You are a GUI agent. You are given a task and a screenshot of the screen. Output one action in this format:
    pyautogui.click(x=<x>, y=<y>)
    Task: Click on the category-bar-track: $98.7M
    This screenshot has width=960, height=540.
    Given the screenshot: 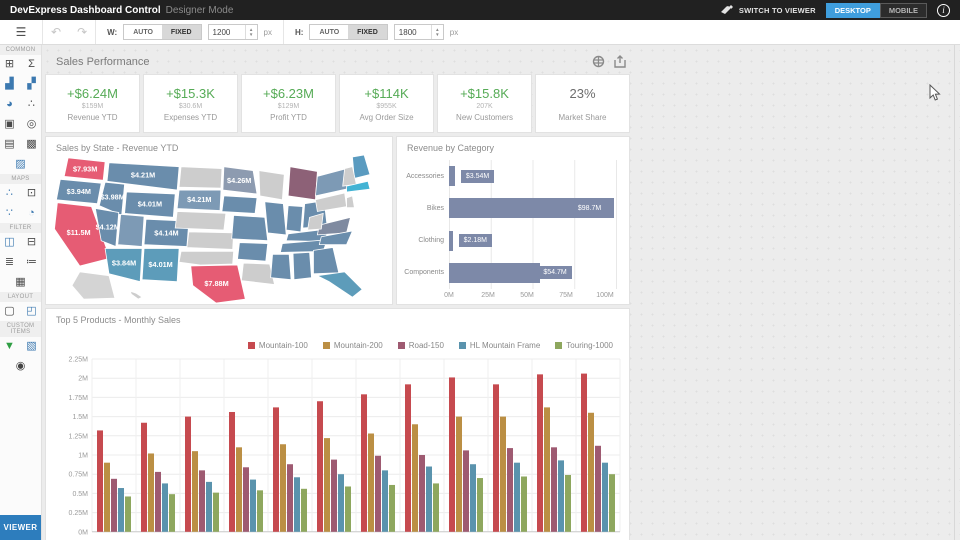 What is the action you would take?
    pyautogui.click(x=532, y=208)
    